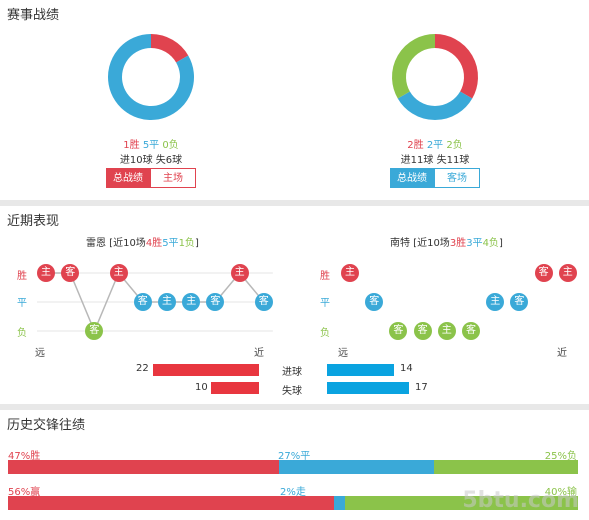  I want to click on right-record-wdl: 2胜 2平 2负, so click(435, 143).